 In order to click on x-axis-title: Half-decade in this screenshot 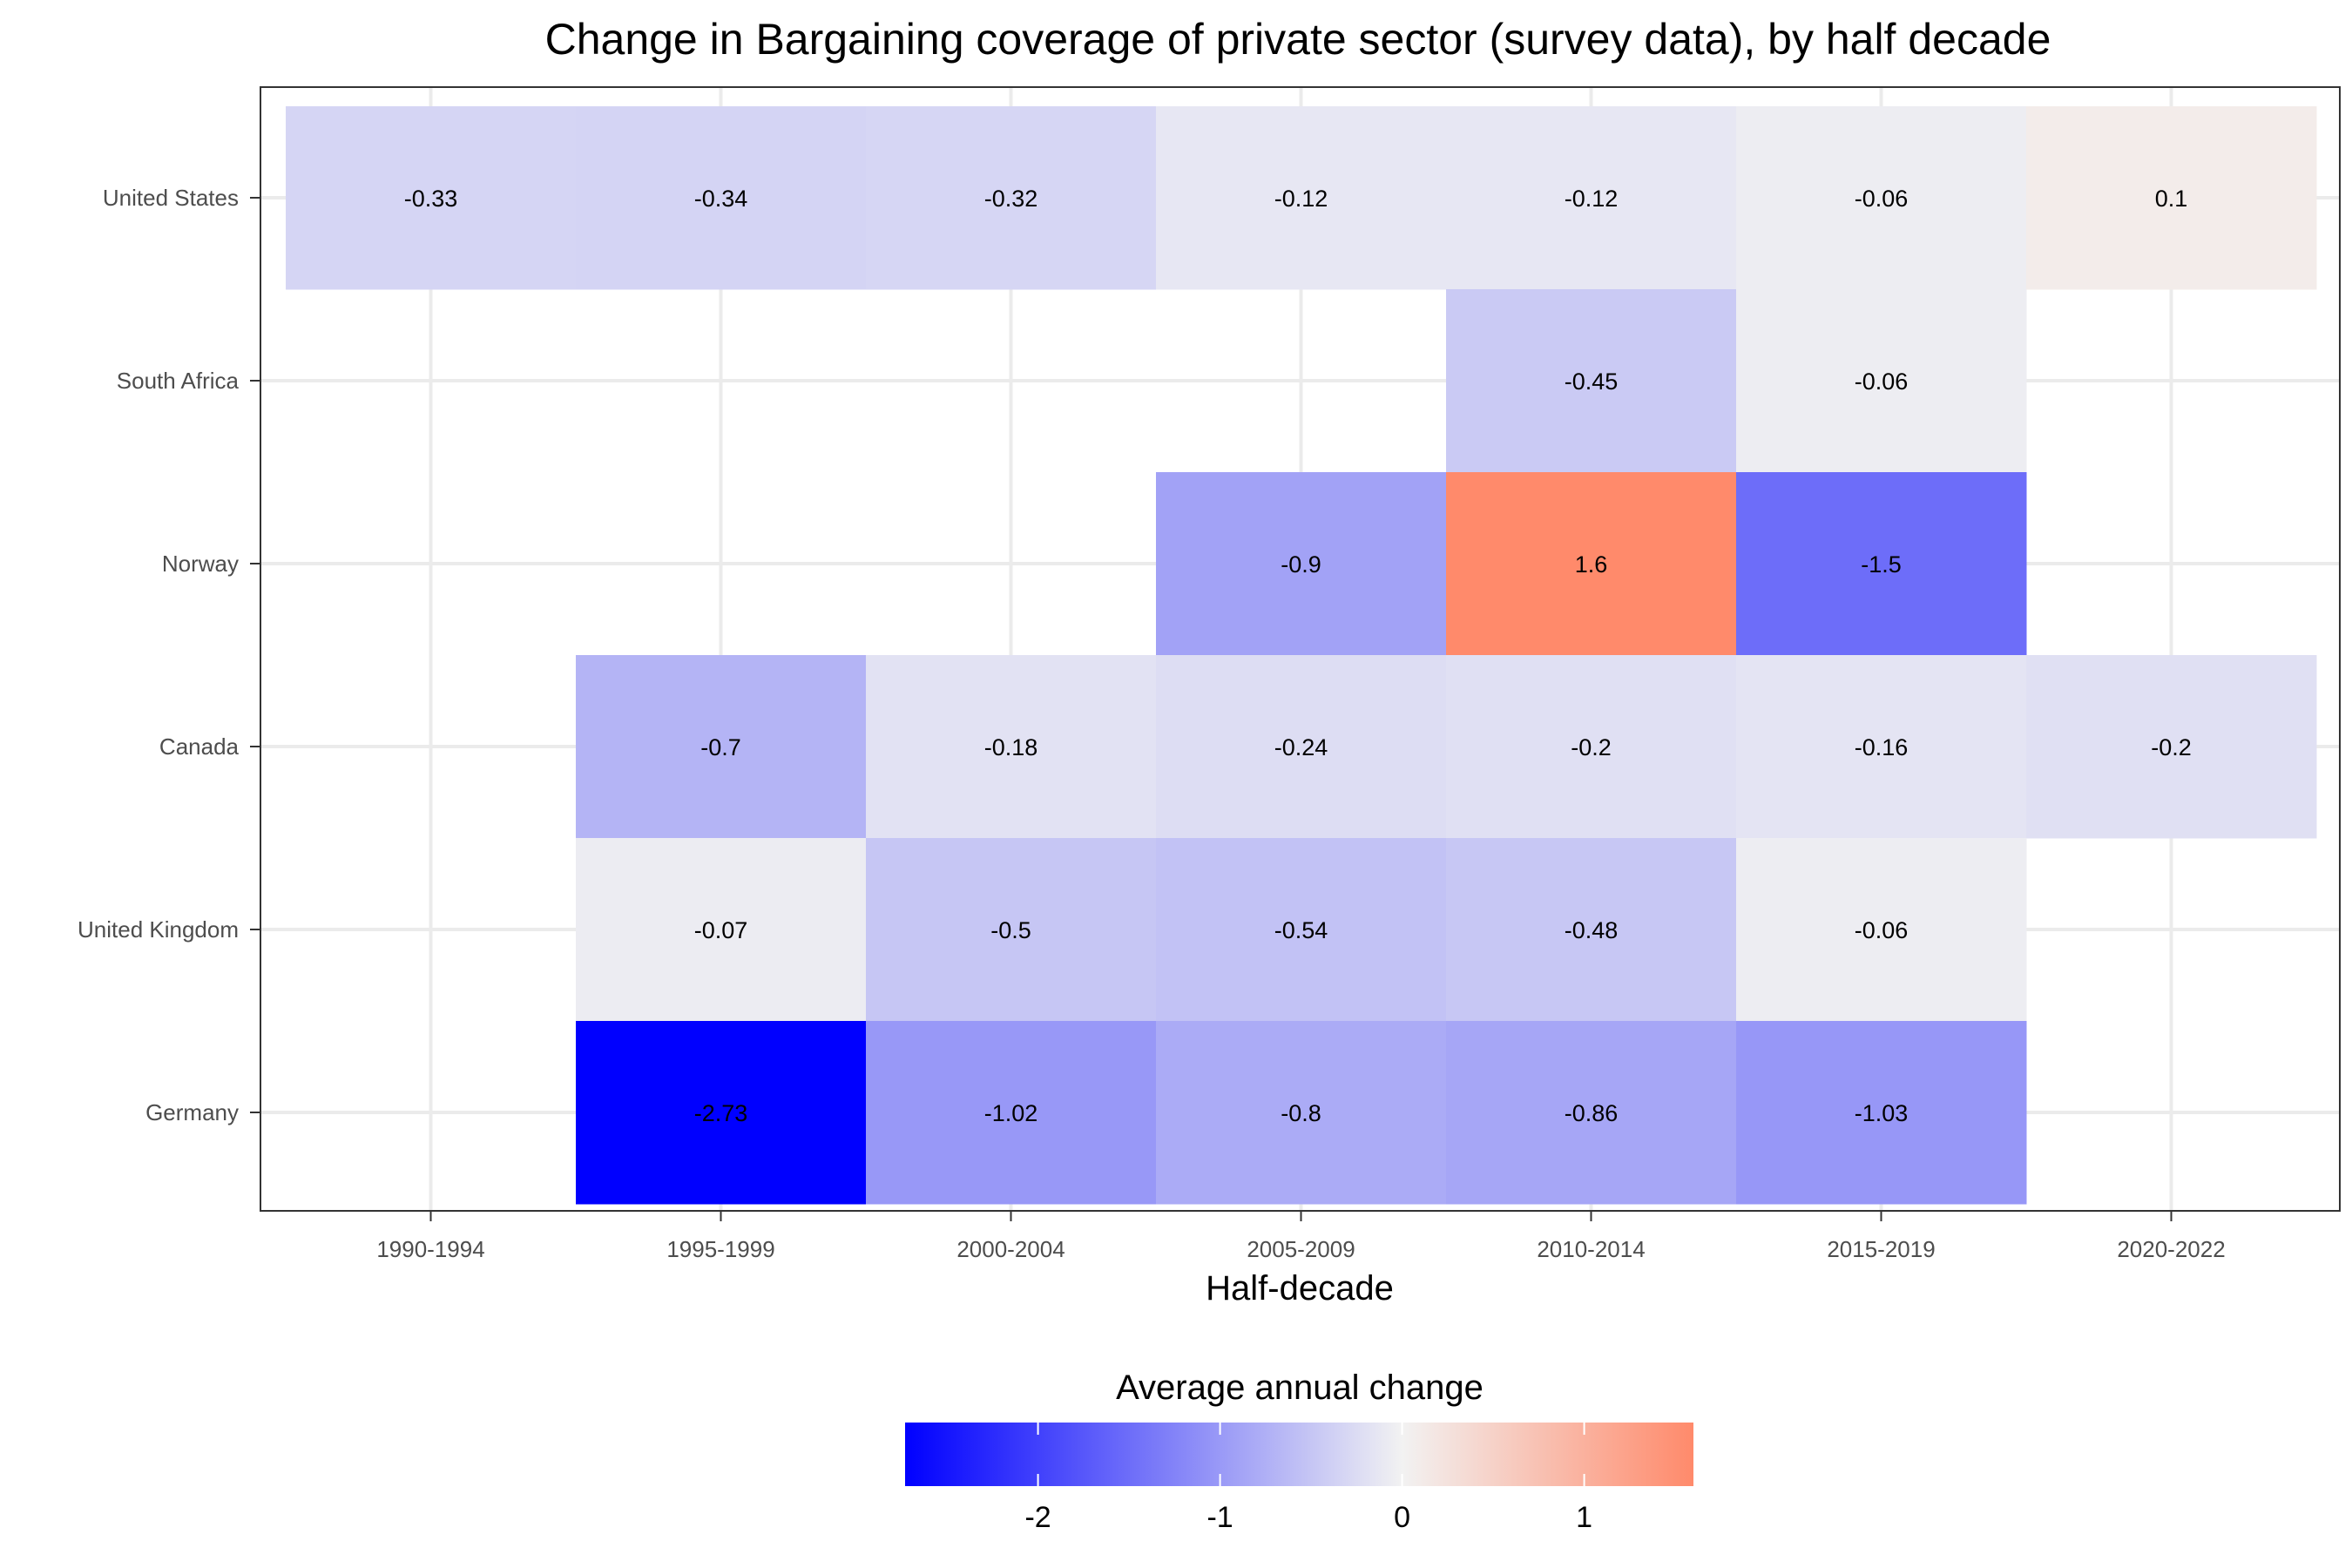, I will do `click(1300, 1289)`.